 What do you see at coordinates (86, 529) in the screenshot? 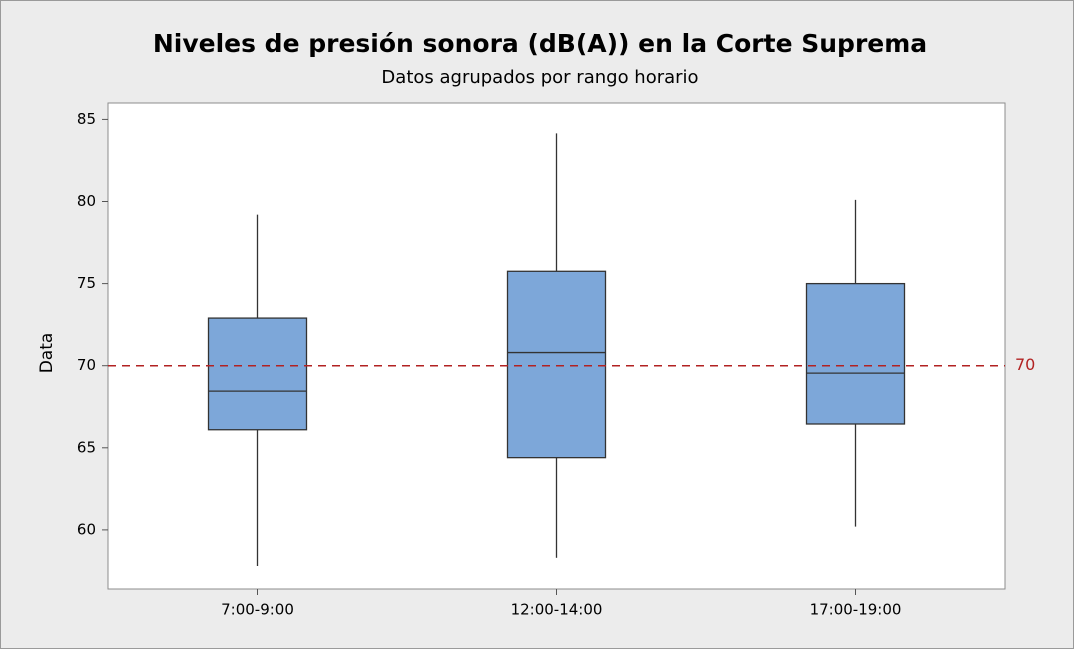
I see `y-tick-label: 60` at bounding box center [86, 529].